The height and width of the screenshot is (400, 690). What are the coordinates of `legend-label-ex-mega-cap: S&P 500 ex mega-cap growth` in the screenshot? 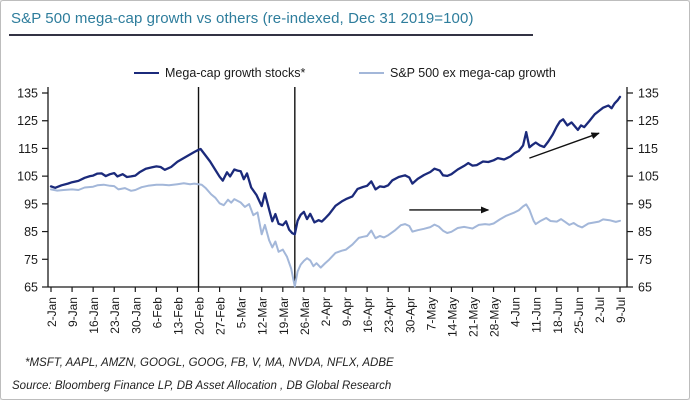 It's located at (473, 73).